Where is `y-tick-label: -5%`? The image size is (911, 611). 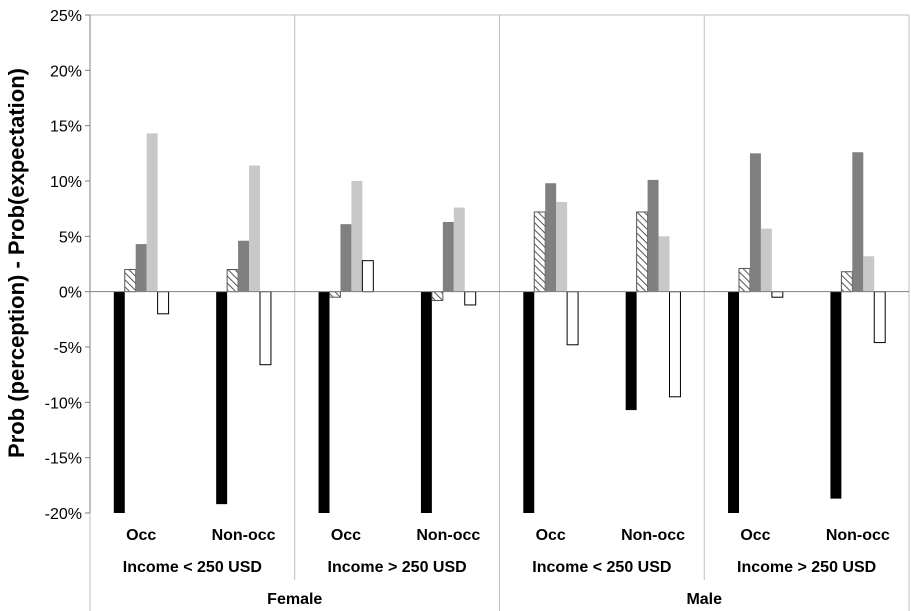
y-tick-label: -5% is located at coordinates (68, 348).